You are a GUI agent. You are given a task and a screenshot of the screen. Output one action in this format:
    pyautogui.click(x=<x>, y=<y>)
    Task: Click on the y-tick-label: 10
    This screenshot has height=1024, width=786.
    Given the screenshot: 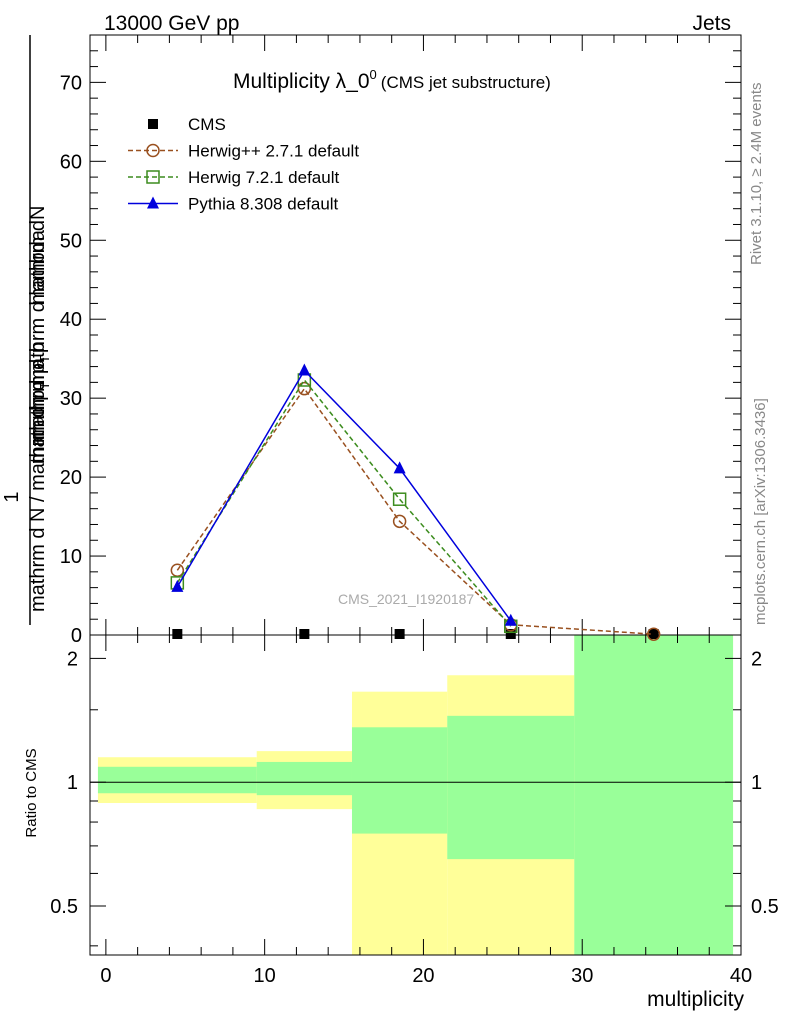 What is the action you would take?
    pyautogui.click(x=71, y=557)
    